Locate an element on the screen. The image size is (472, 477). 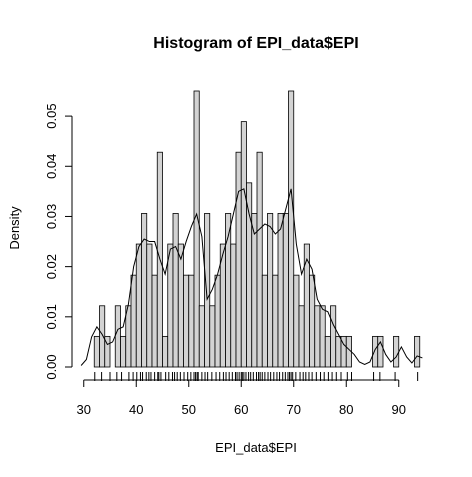
x-tick-label: 50 is located at coordinates (189, 409).